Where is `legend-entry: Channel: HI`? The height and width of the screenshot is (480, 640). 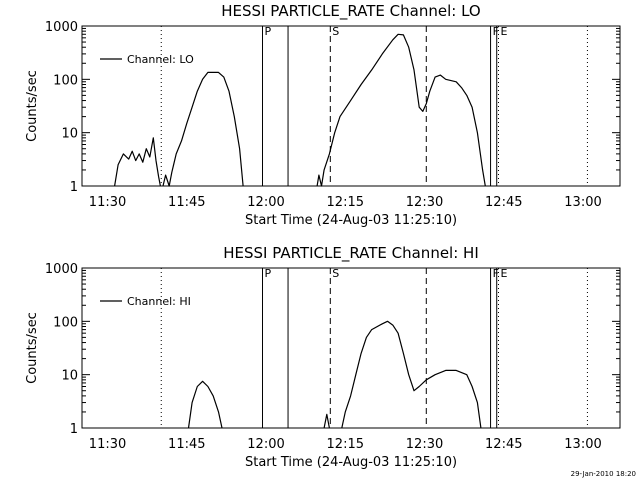 legend-entry: Channel: HI is located at coordinates (159, 301).